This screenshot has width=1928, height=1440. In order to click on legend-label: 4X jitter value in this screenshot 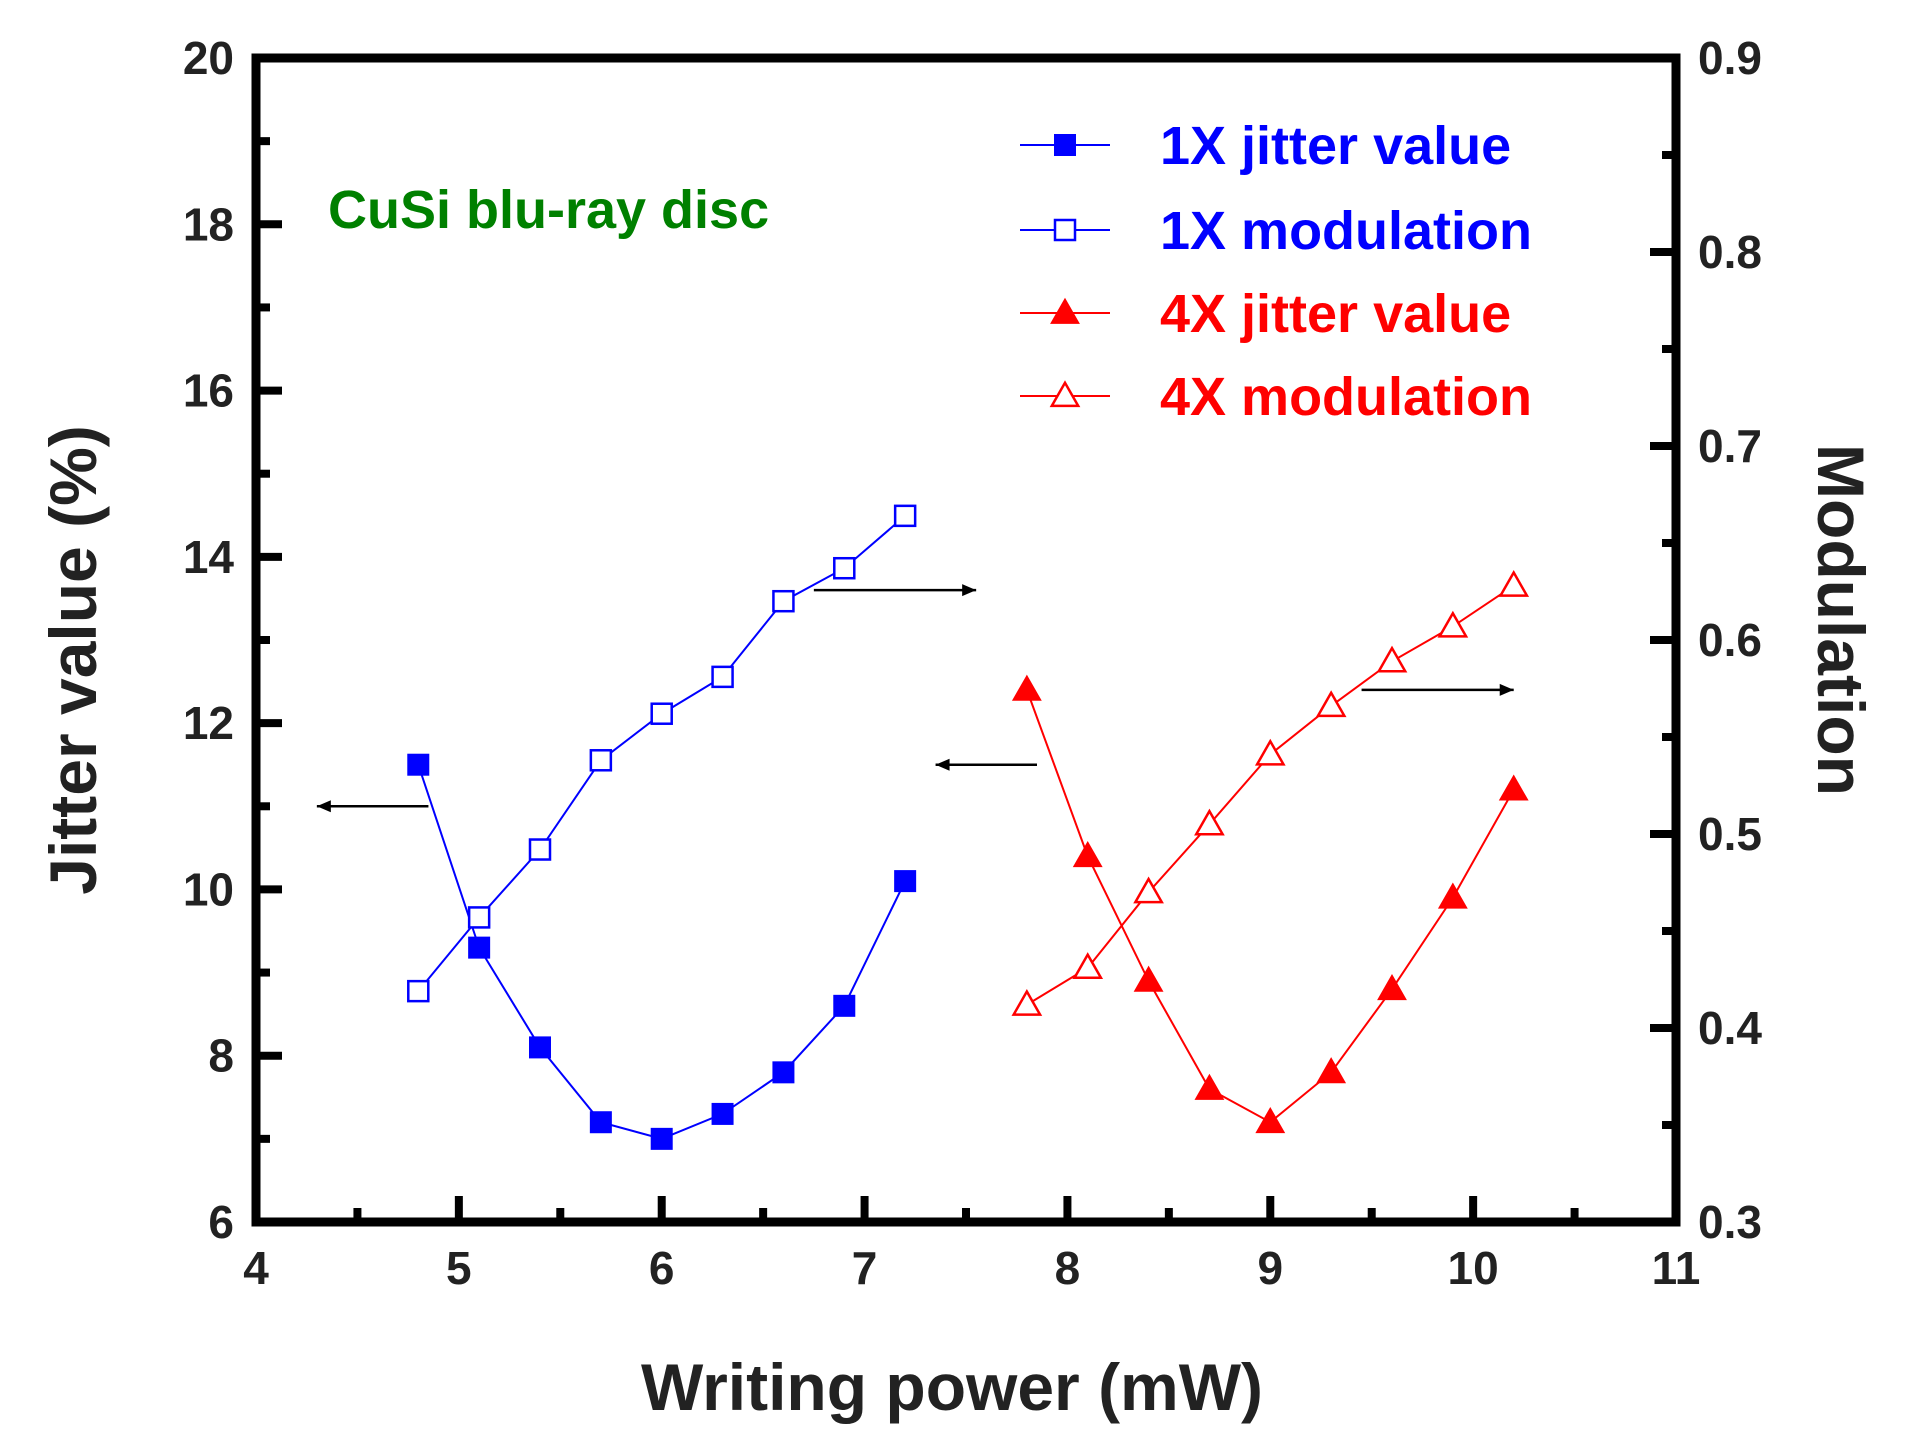, I will do `click(1335, 314)`.